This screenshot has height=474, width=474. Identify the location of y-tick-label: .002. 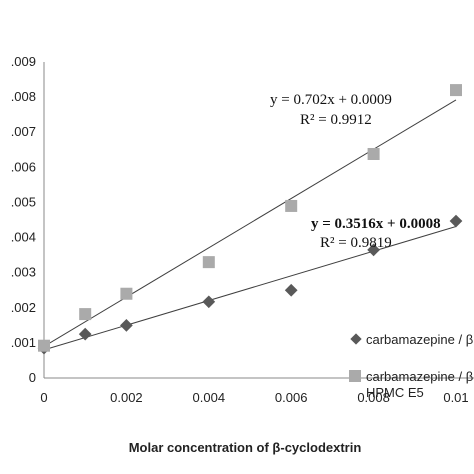
(23, 307).